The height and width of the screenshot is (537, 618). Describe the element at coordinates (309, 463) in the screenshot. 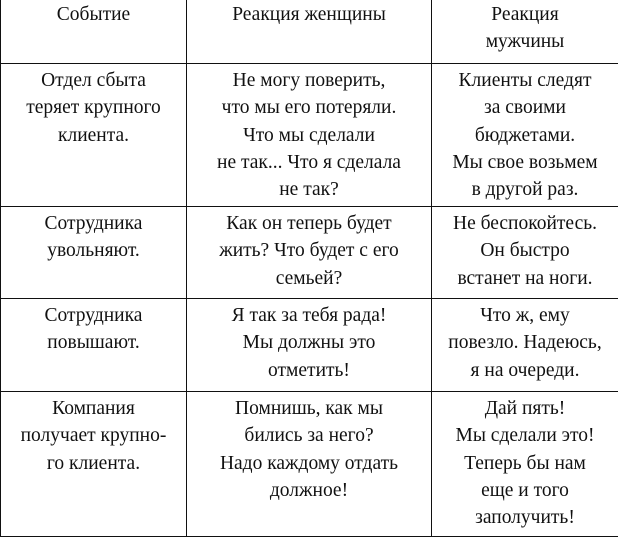

I see `text-line: Надо каждому отдать` at that location.